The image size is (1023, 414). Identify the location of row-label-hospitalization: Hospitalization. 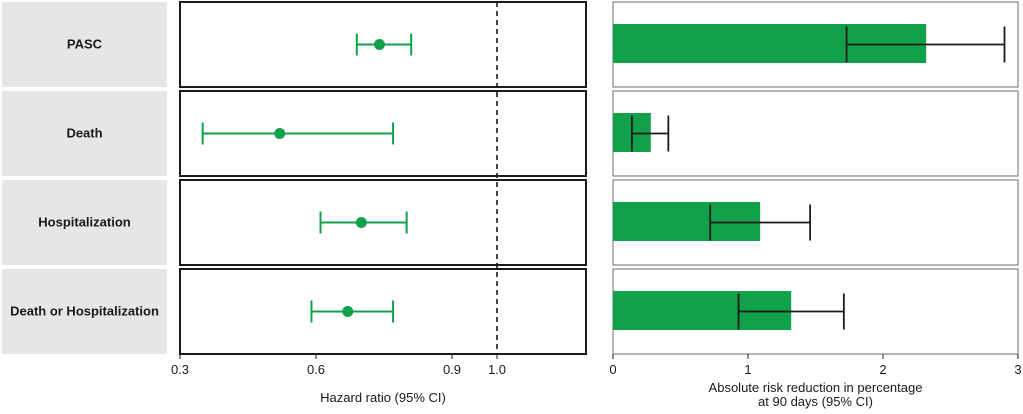
(84, 222).